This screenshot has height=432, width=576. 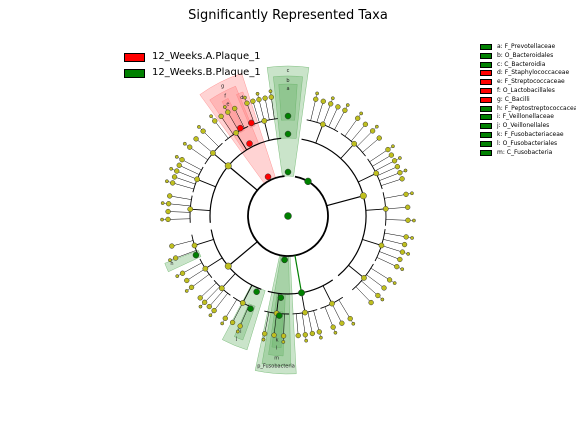 I want to click on clade-label-j: j, so click(x=236, y=339).